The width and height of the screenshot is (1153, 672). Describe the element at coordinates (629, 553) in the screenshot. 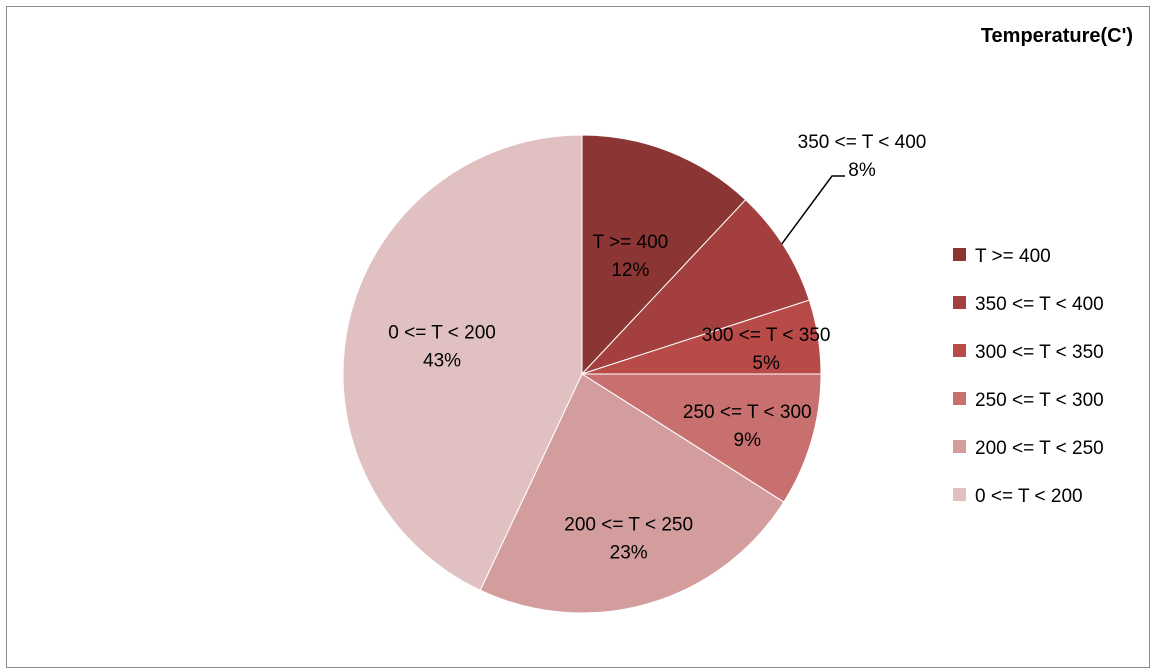

I see `data-label-percent-200-t-250: 23%` at that location.